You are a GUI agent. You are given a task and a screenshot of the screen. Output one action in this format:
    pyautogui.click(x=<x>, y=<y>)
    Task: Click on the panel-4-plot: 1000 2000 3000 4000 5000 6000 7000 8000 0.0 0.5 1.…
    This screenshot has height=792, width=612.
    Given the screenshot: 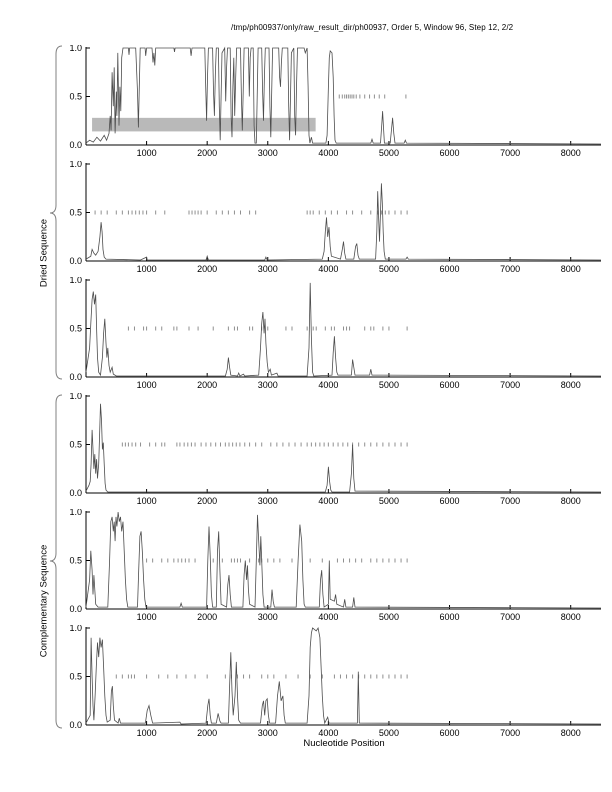 What is the action you would take?
    pyautogui.click(x=335, y=449)
    